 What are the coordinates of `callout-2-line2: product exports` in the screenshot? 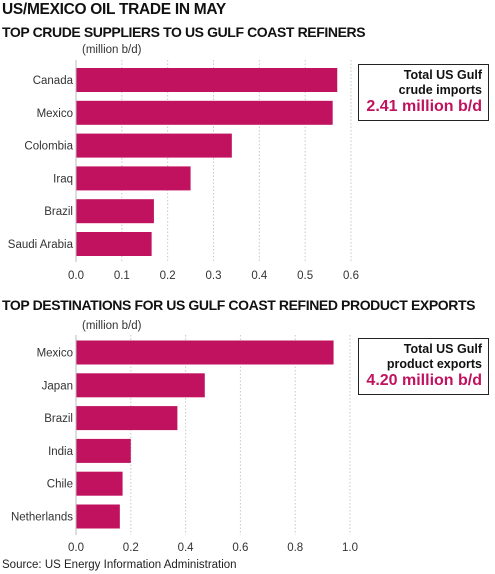 It's located at (434, 364).